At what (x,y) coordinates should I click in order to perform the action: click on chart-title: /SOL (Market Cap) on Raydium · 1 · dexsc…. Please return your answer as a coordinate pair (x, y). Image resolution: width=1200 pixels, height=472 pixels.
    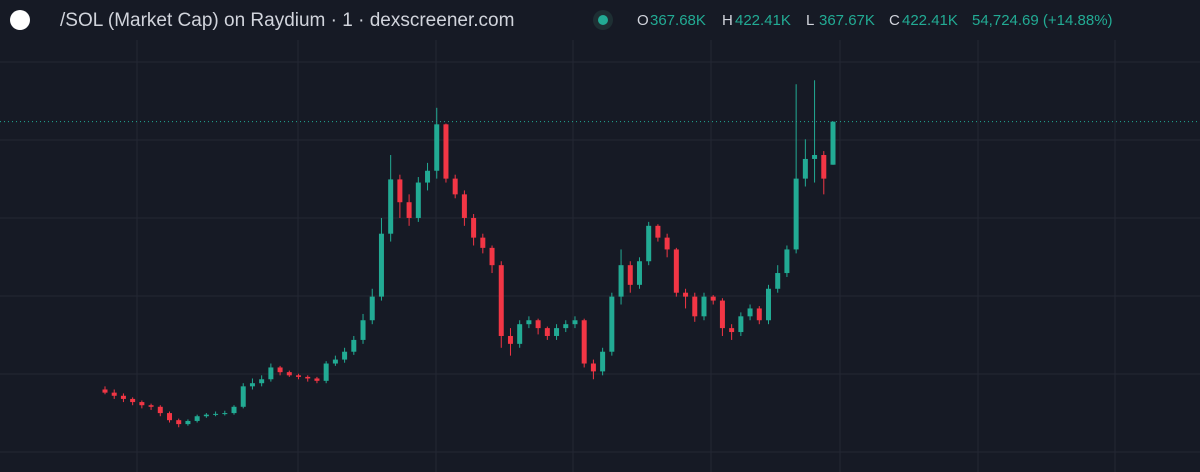
    Looking at the image, I should click on (287, 20).